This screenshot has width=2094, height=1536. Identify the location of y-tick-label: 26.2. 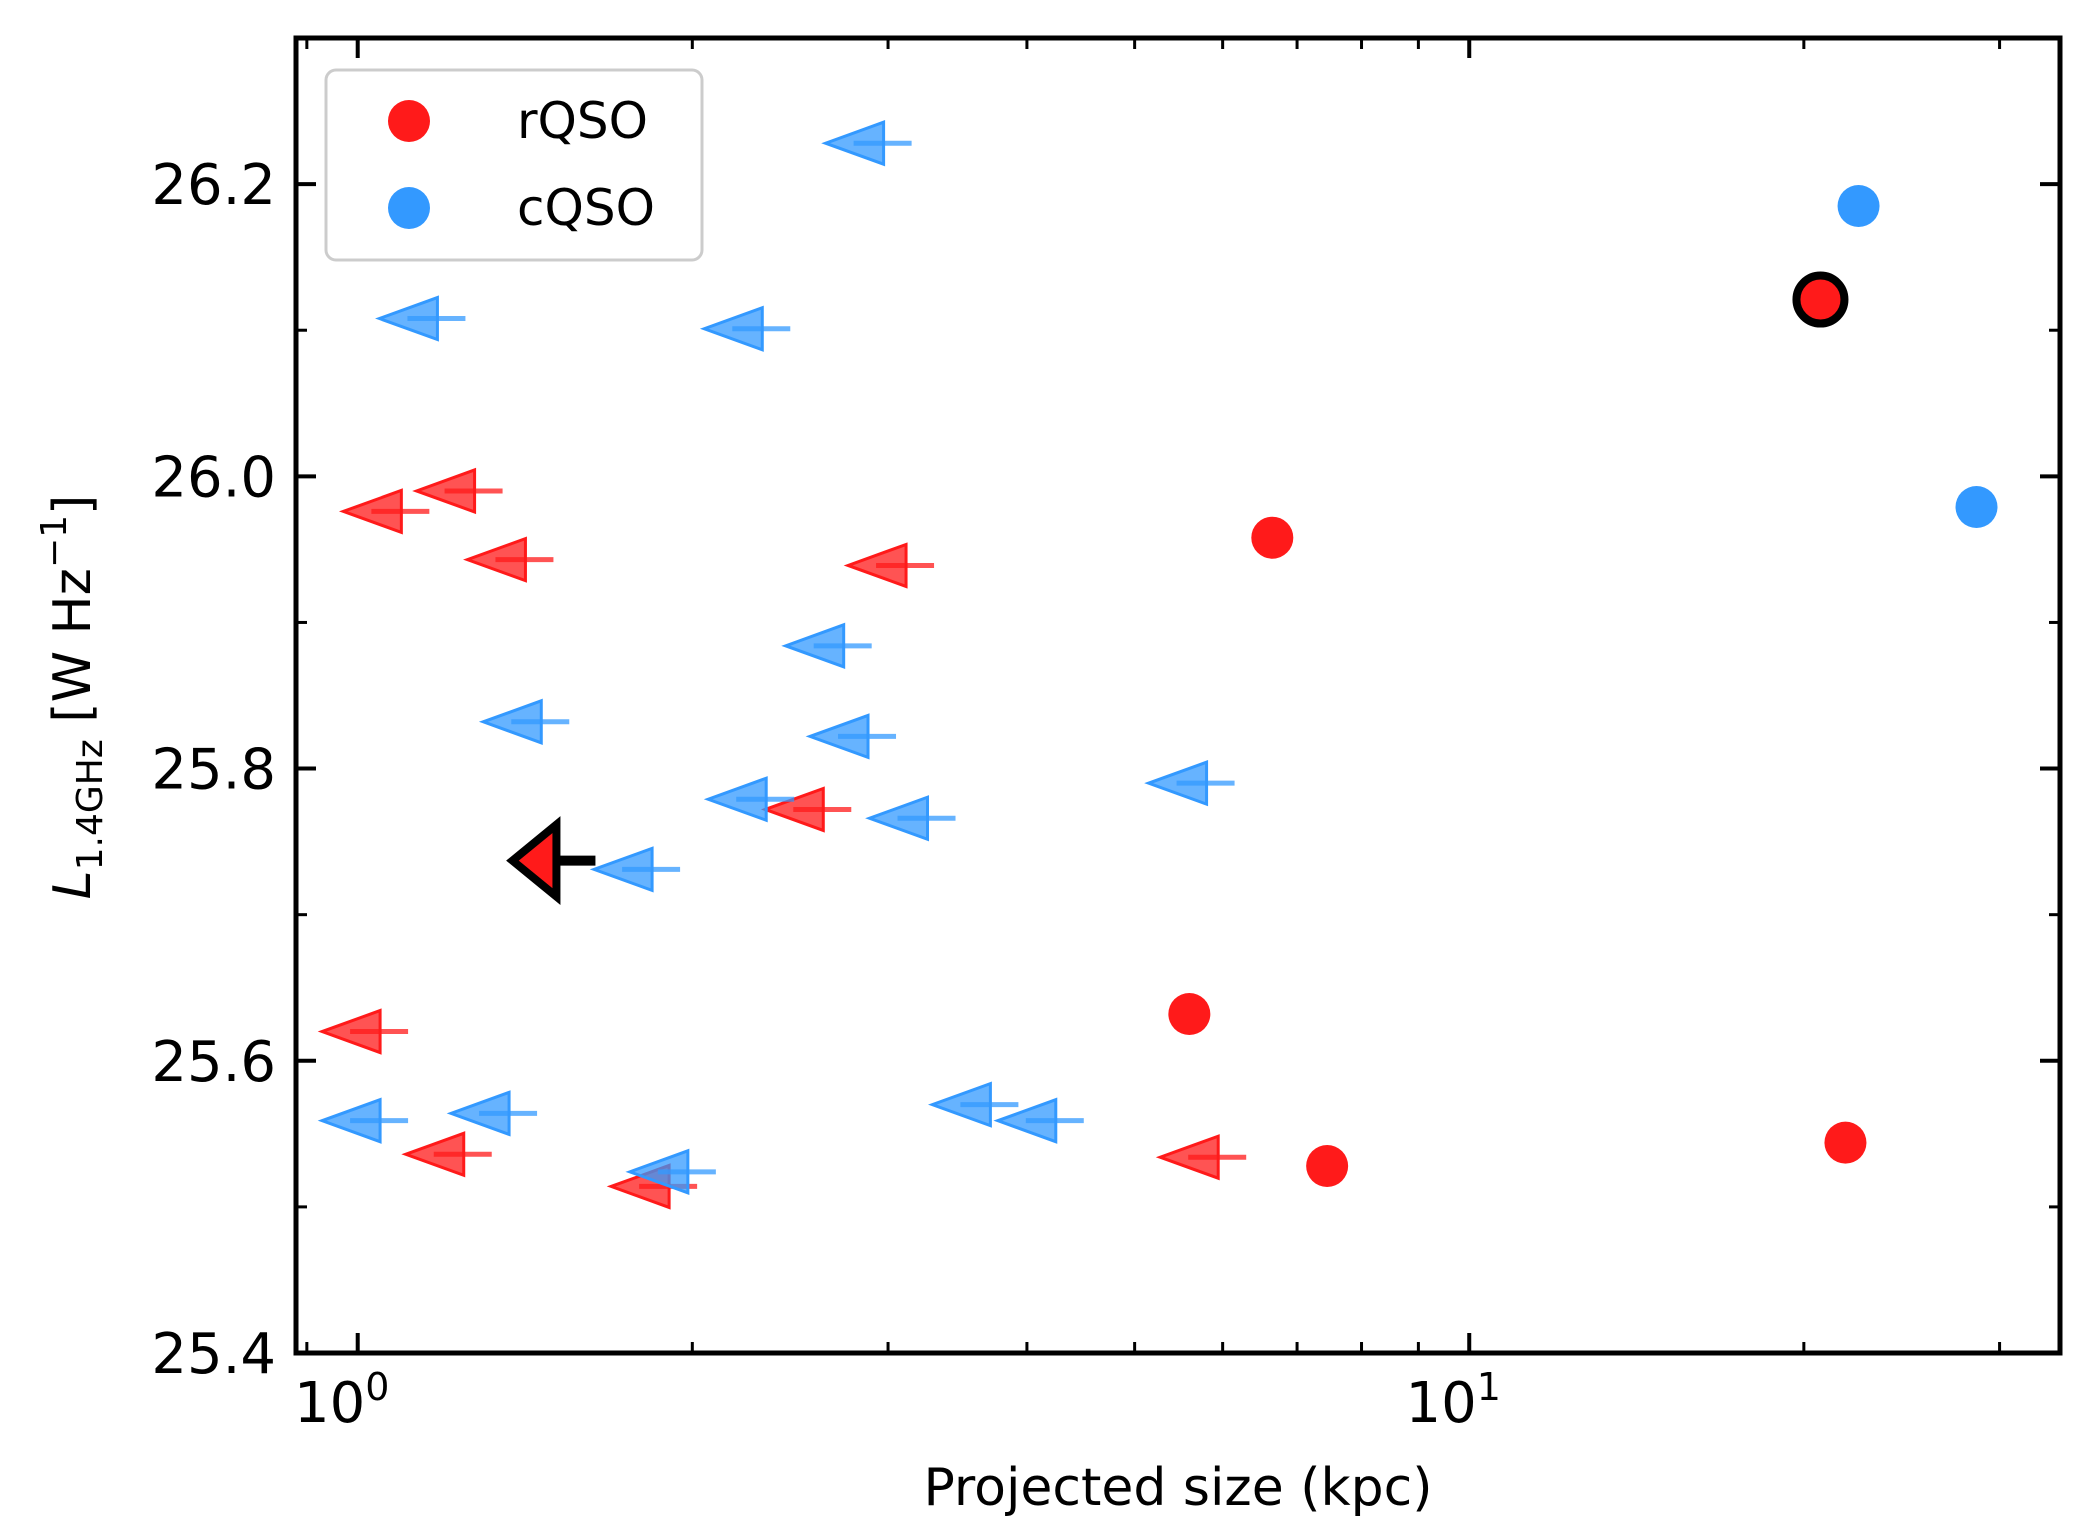
(213, 185).